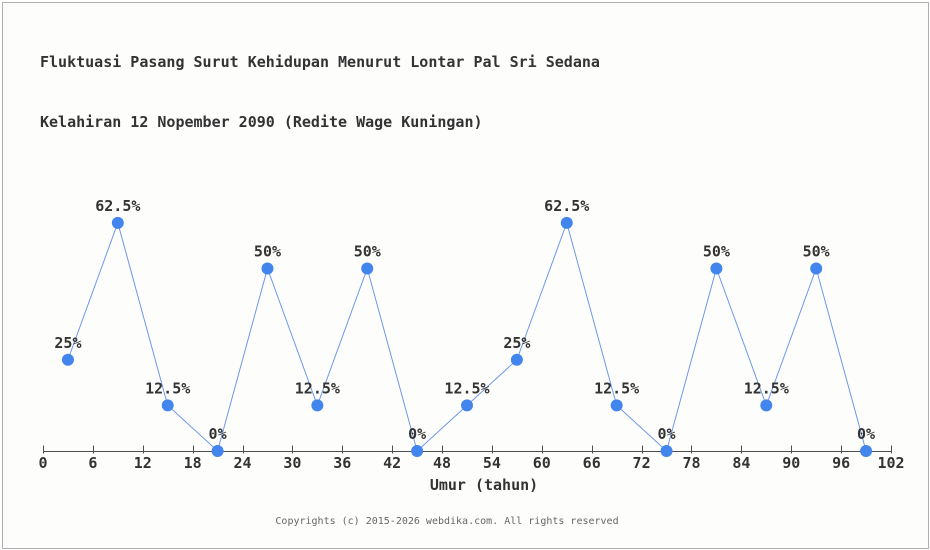  What do you see at coordinates (592, 463) in the screenshot?
I see `x-tick-label: 66` at bounding box center [592, 463].